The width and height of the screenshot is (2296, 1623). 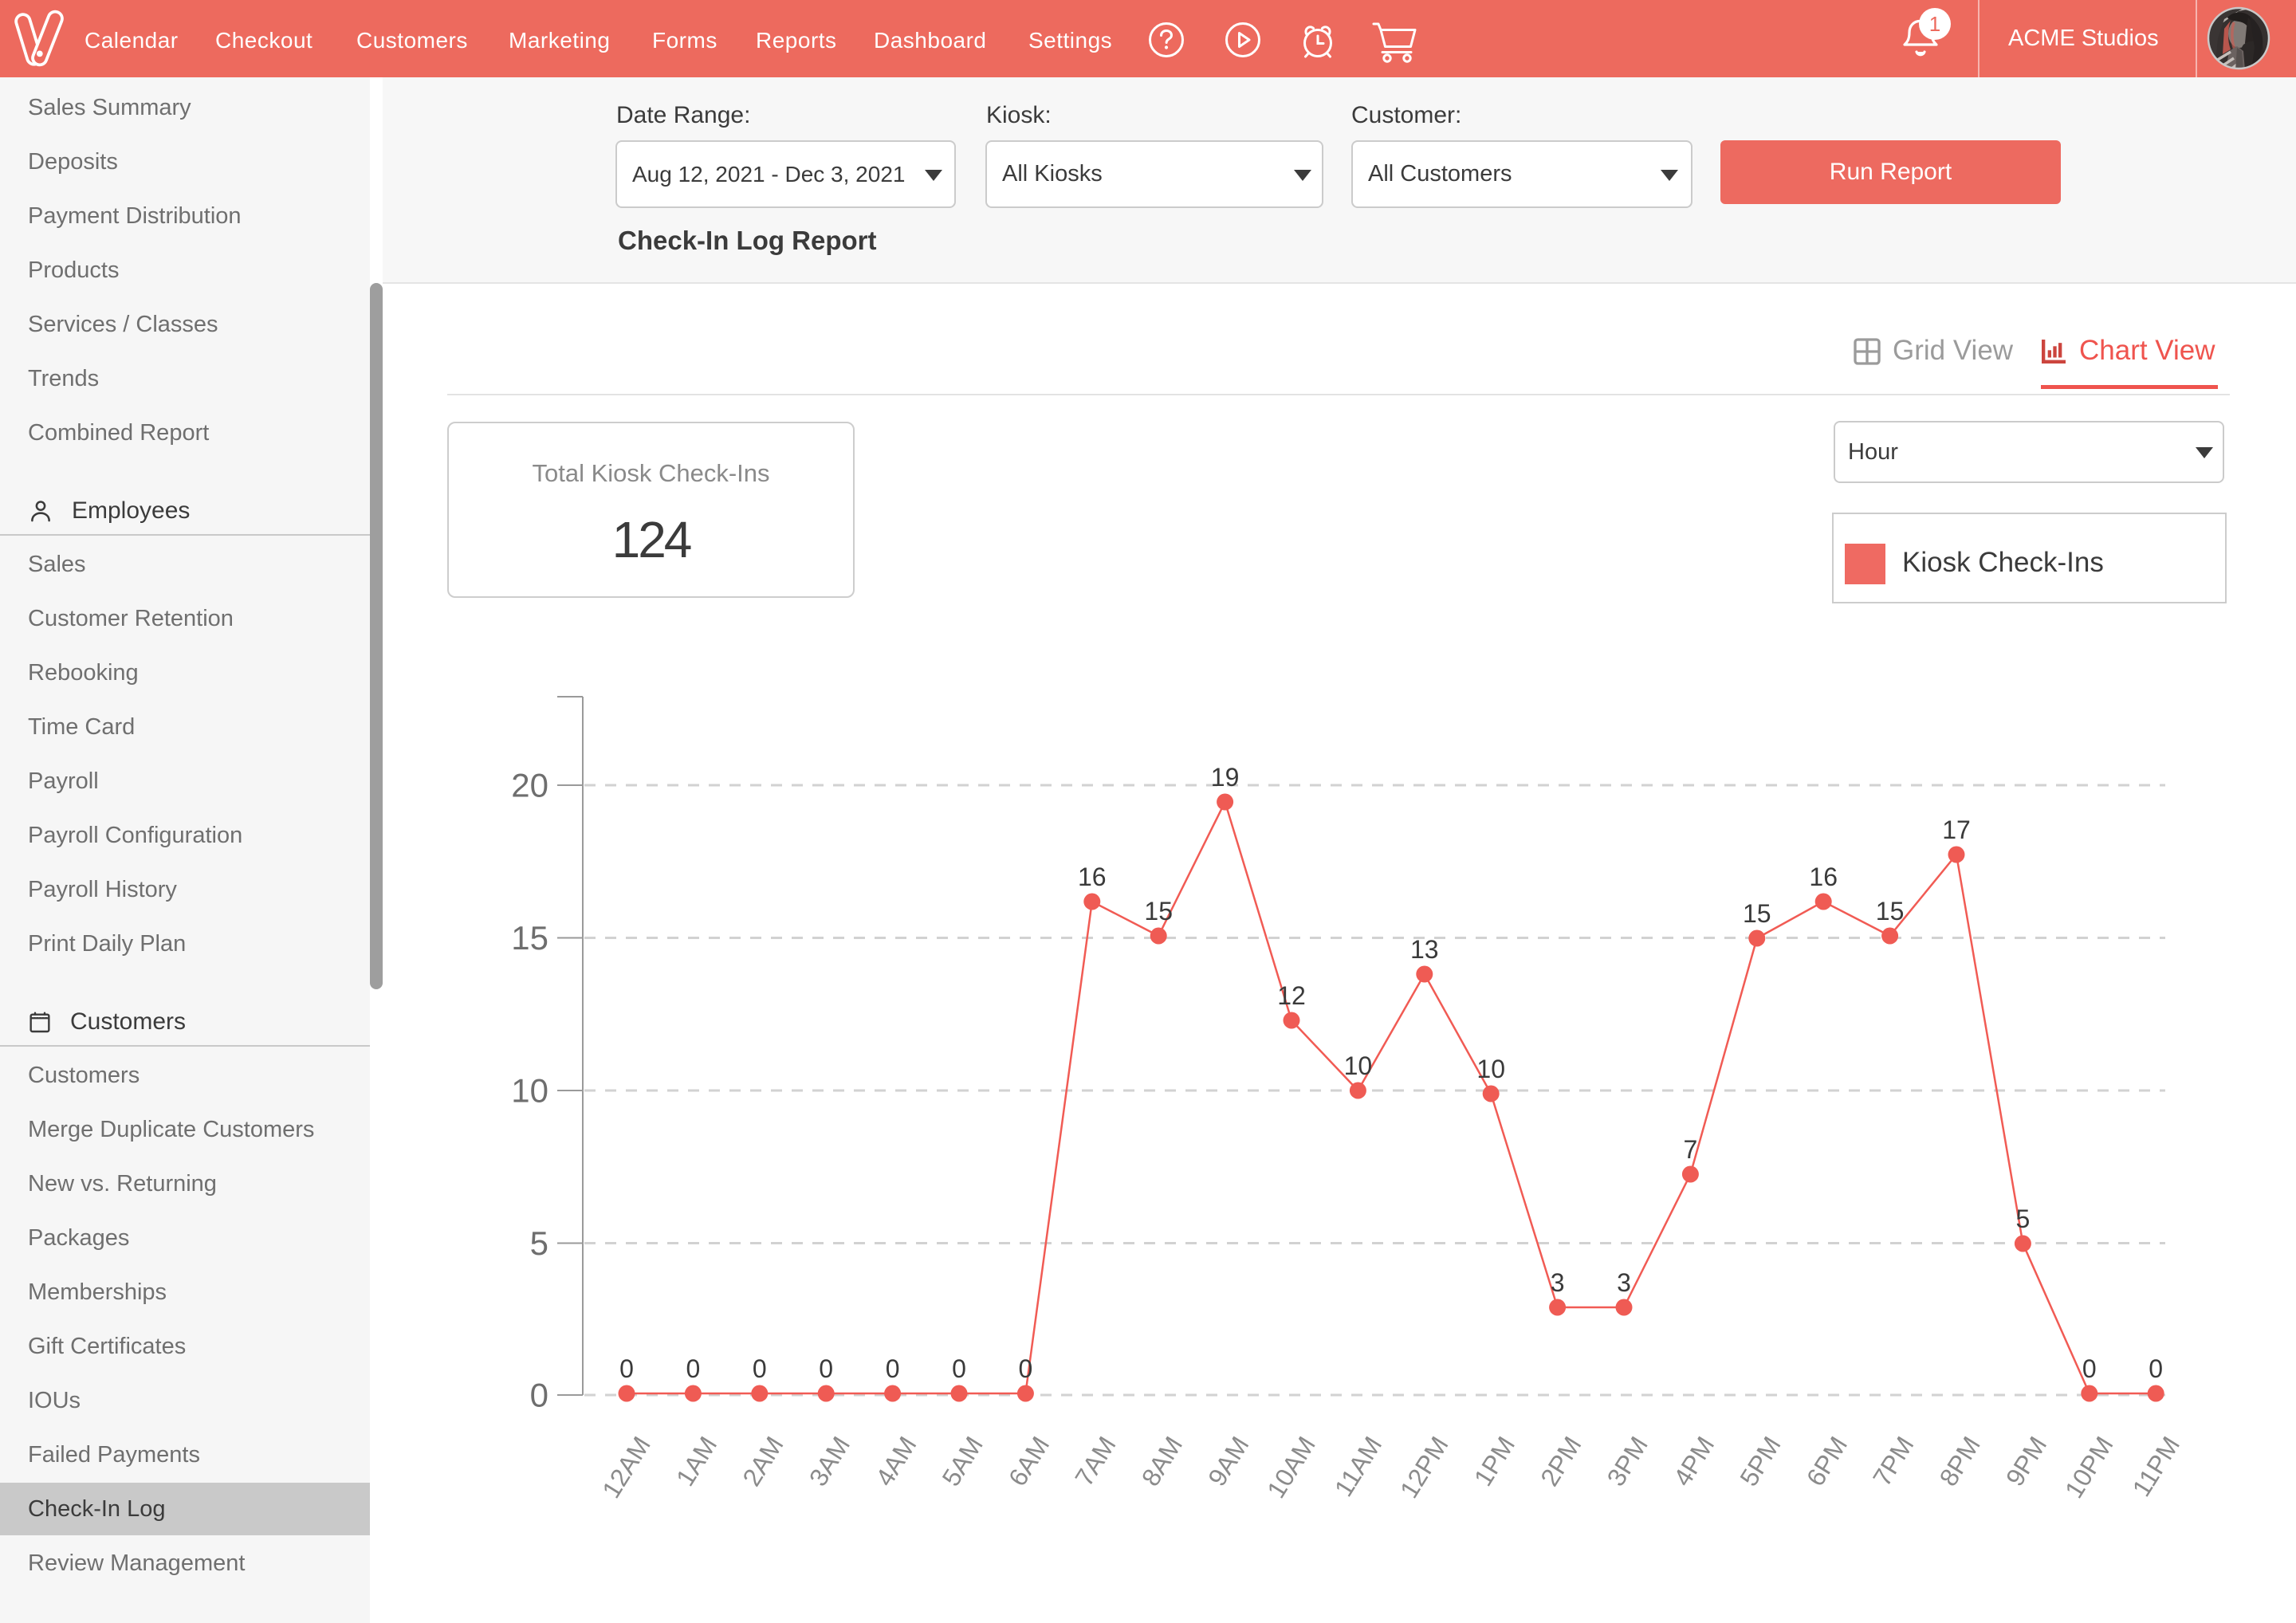 What do you see at coordinates (1358, 1467) in the screenshot?
I see `svg-text: 11AM` at bounding box center [1358, 1467].